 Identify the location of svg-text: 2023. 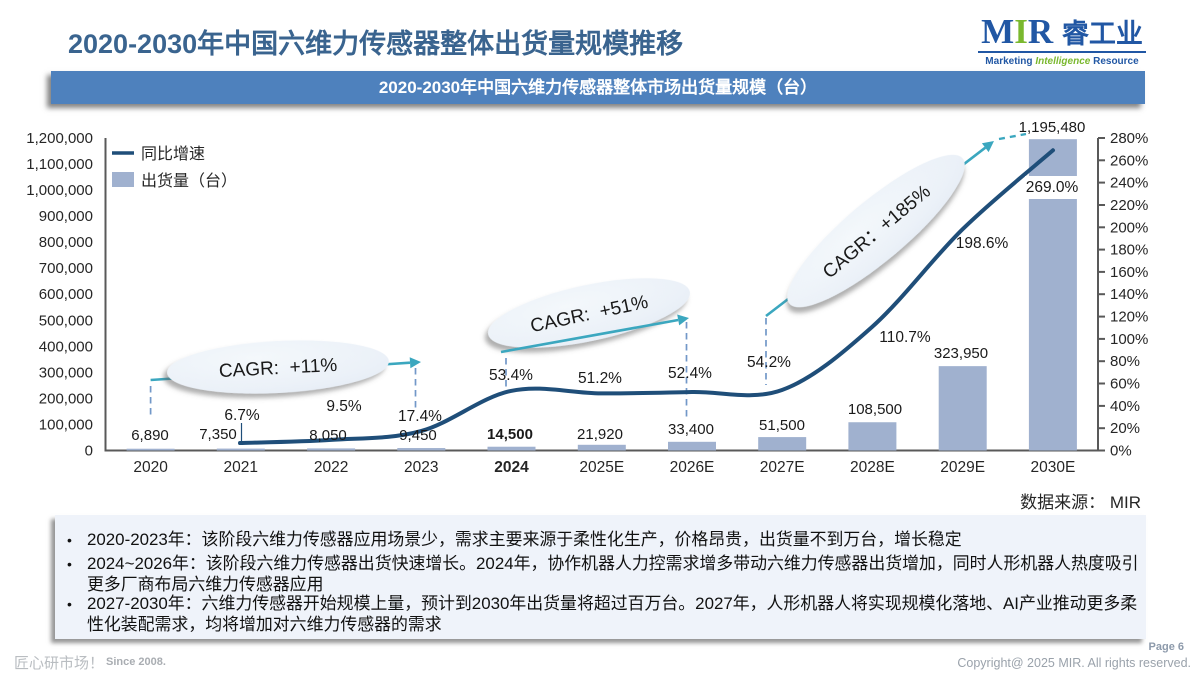
(421, 467).